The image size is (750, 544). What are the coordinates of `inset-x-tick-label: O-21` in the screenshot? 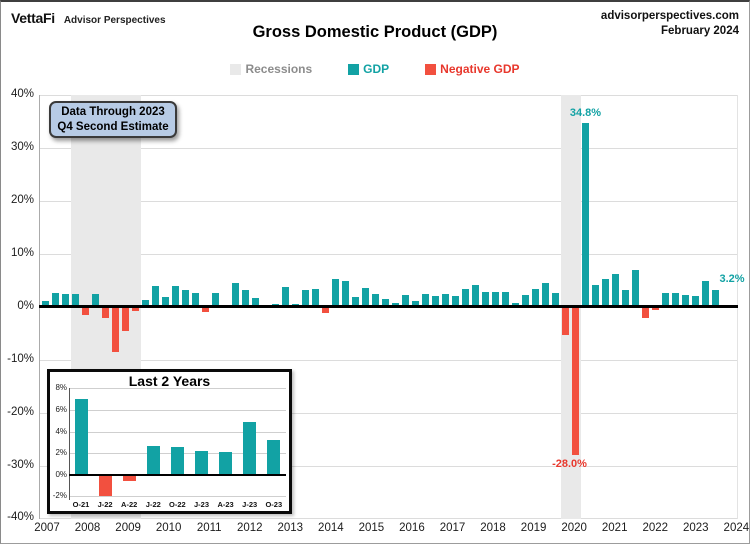 It's located at (81, 504).